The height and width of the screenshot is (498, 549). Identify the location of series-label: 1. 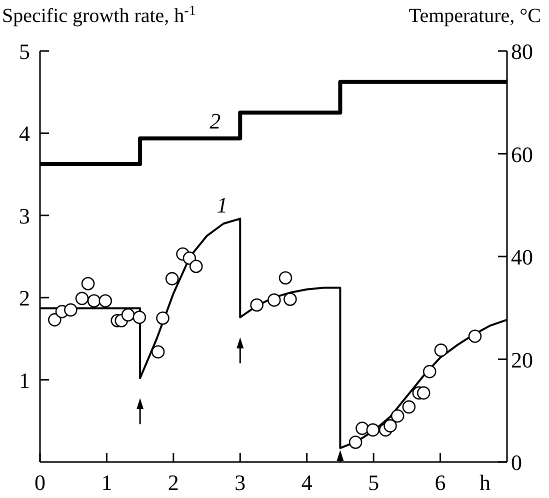
(222, 205).